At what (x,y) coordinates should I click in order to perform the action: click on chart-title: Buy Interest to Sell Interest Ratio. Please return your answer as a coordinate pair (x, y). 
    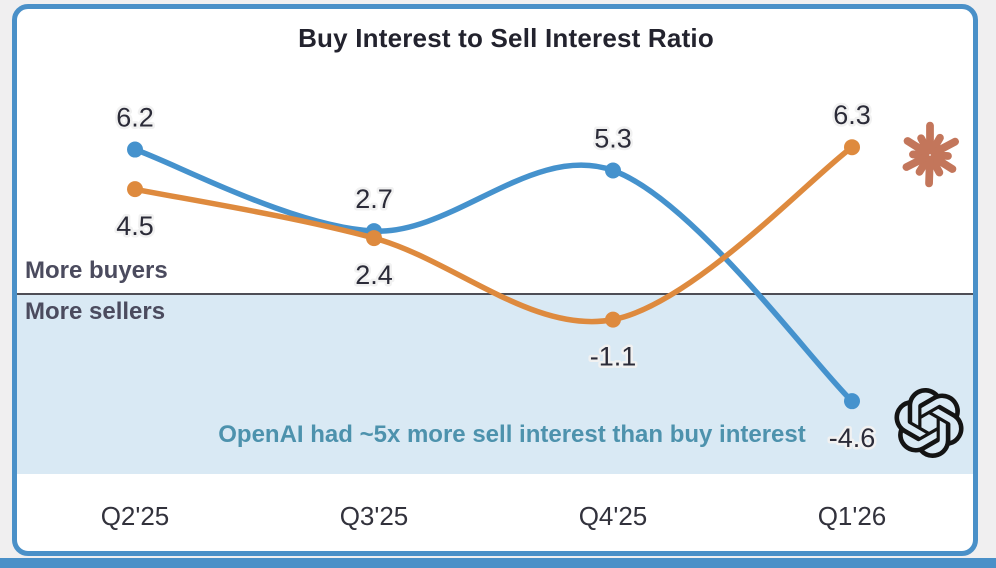
    Looking at the image, I should click on (506, 38).